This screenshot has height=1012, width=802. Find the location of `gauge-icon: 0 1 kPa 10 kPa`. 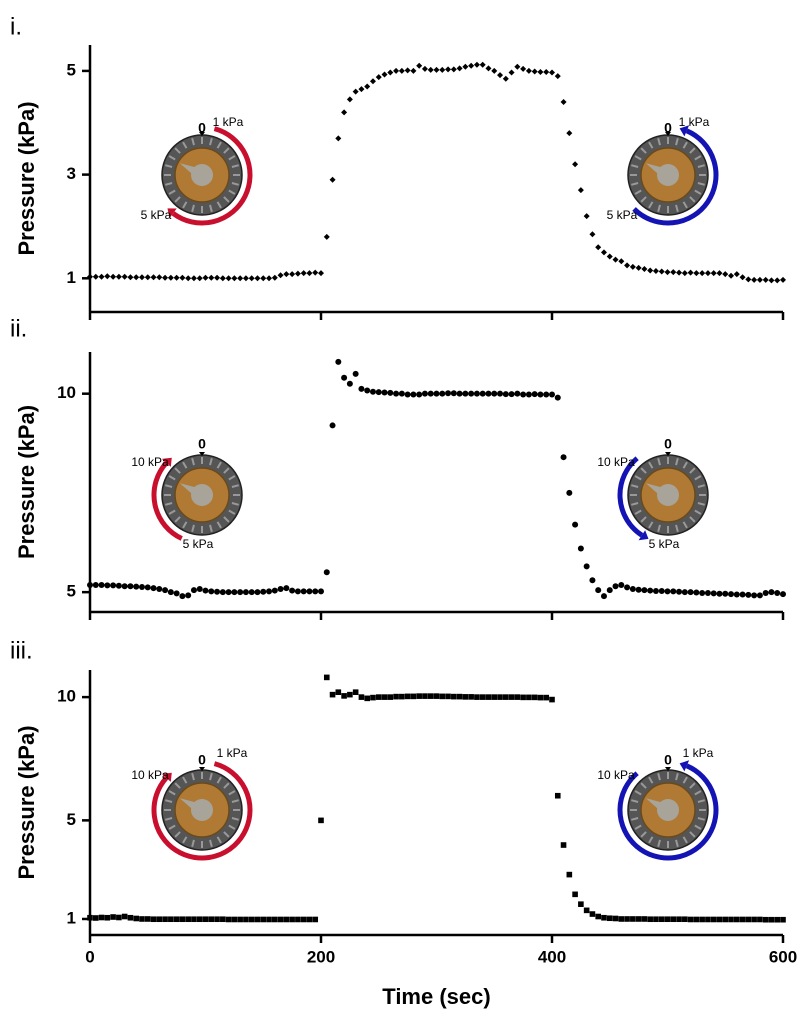

gauge-icon: 0 1 kPa 10 kPa is located at coordinates (192, 803).